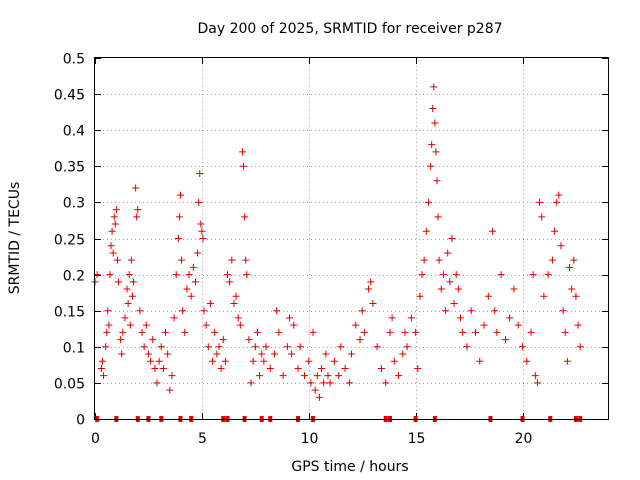  What do you see at coordinates (74, 277) in the screenshot?
I see `y-tick-label-4: 0.2` at bounding box center [74, 277].